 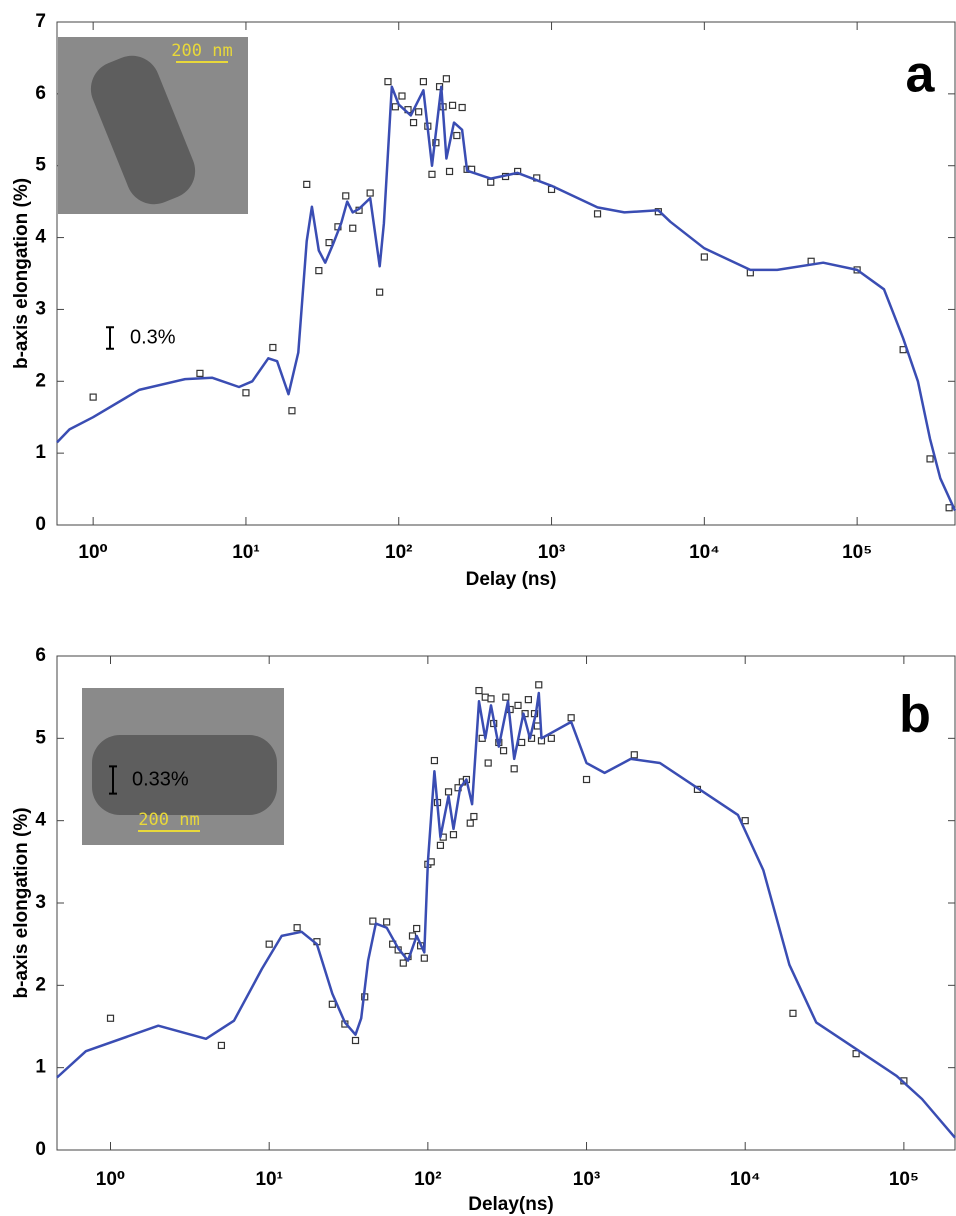 I want to click on elongation-scale-label: 0.3%, so click(x=153, y=337).